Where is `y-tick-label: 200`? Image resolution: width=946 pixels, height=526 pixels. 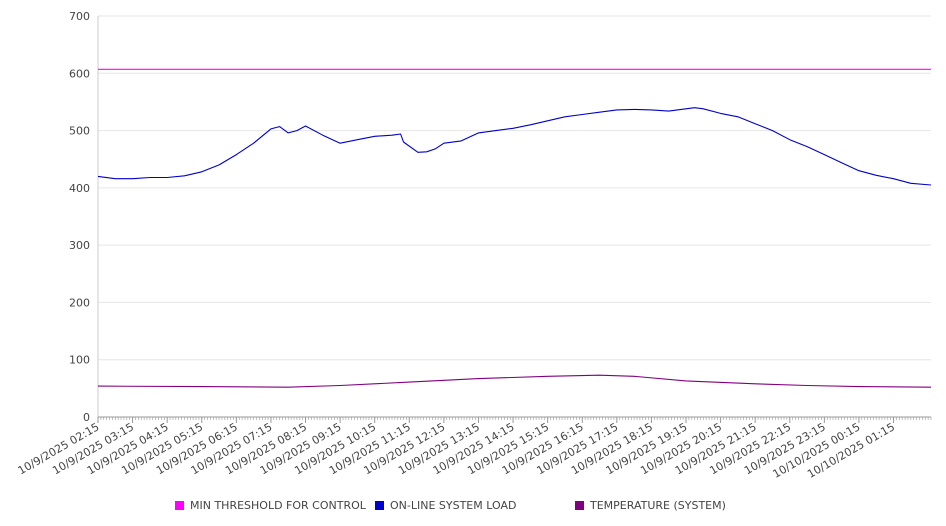 y-tick-label: 200 is located at coordinates (79, 302).